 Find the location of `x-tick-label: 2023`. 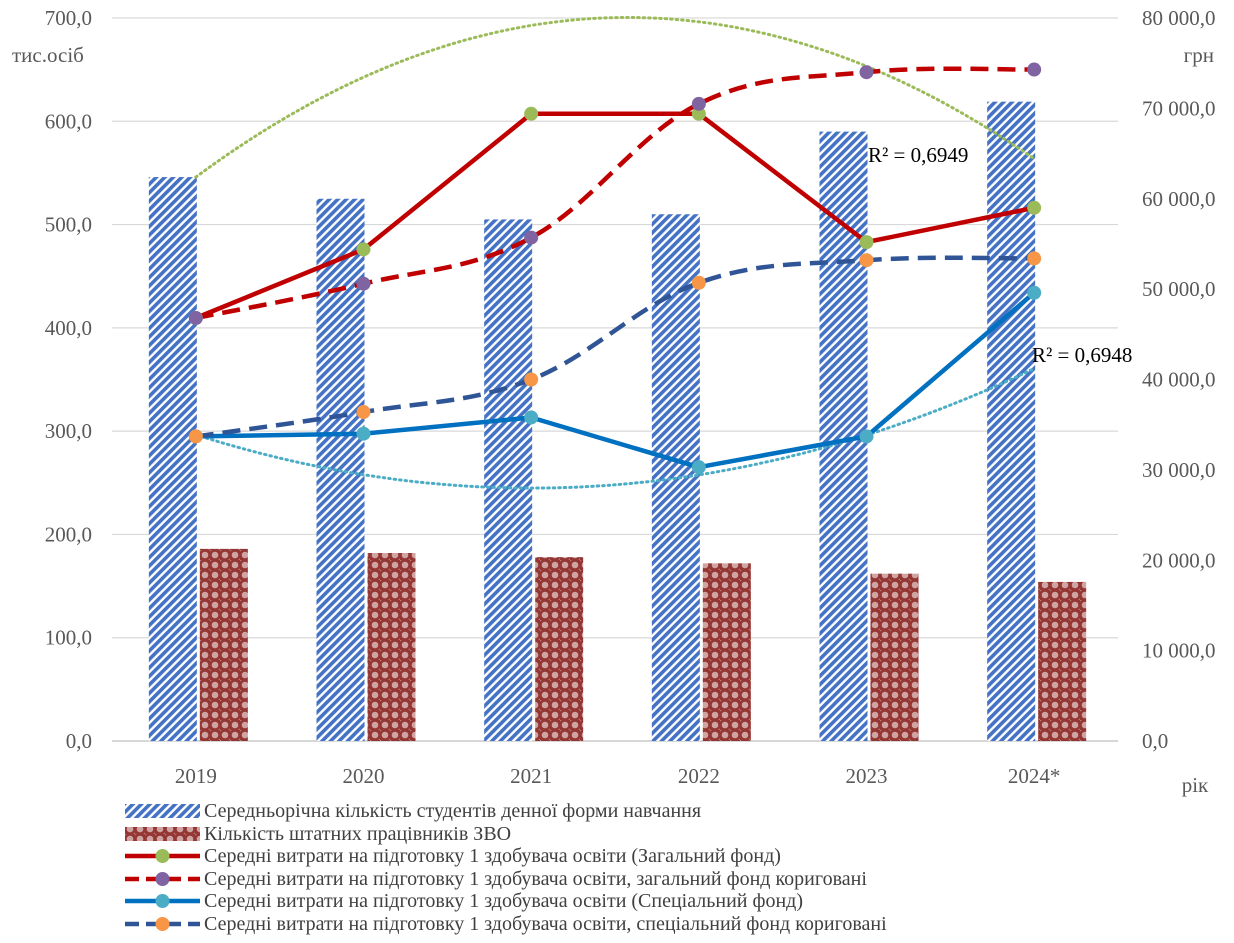

x-tick-label: 2023 is located at coordinates (867, 776).